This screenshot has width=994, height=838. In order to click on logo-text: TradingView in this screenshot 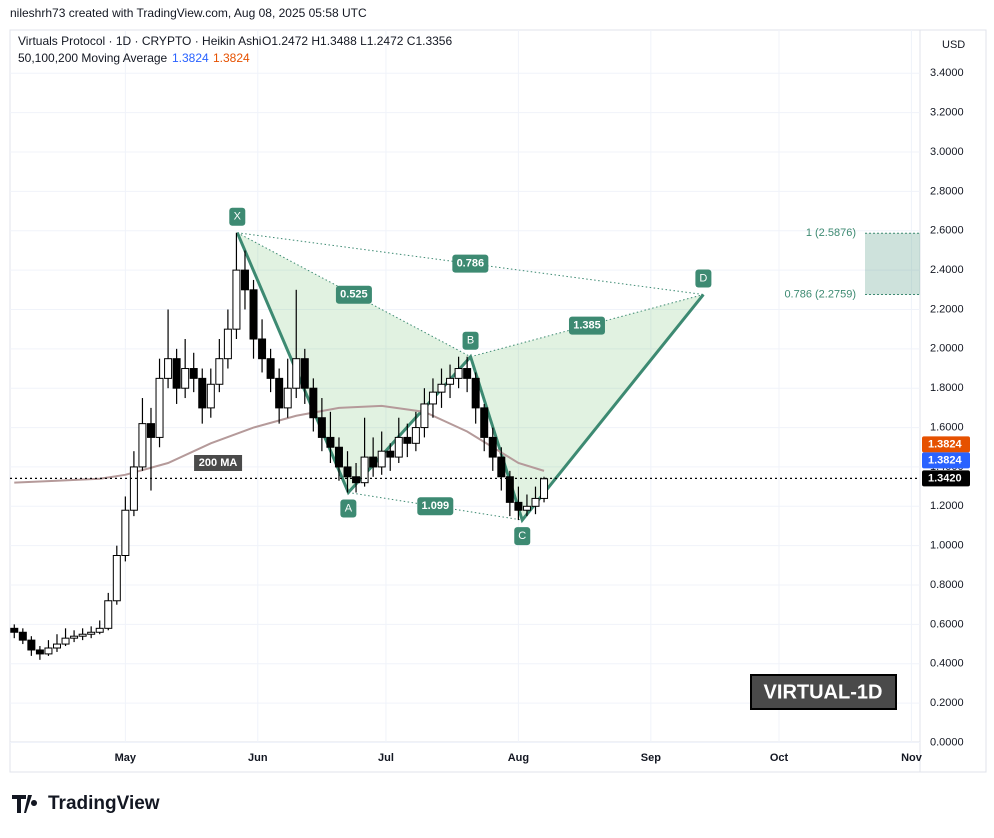, I will do `click(104, 803)`.